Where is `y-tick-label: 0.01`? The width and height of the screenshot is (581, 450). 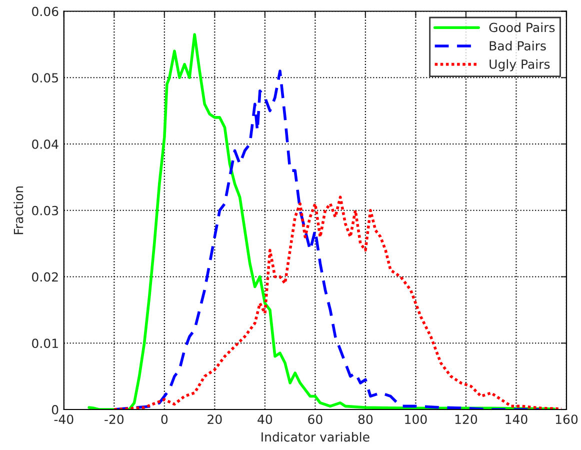
y-tick-label: 0.01 is located at coordinates (45, 343).